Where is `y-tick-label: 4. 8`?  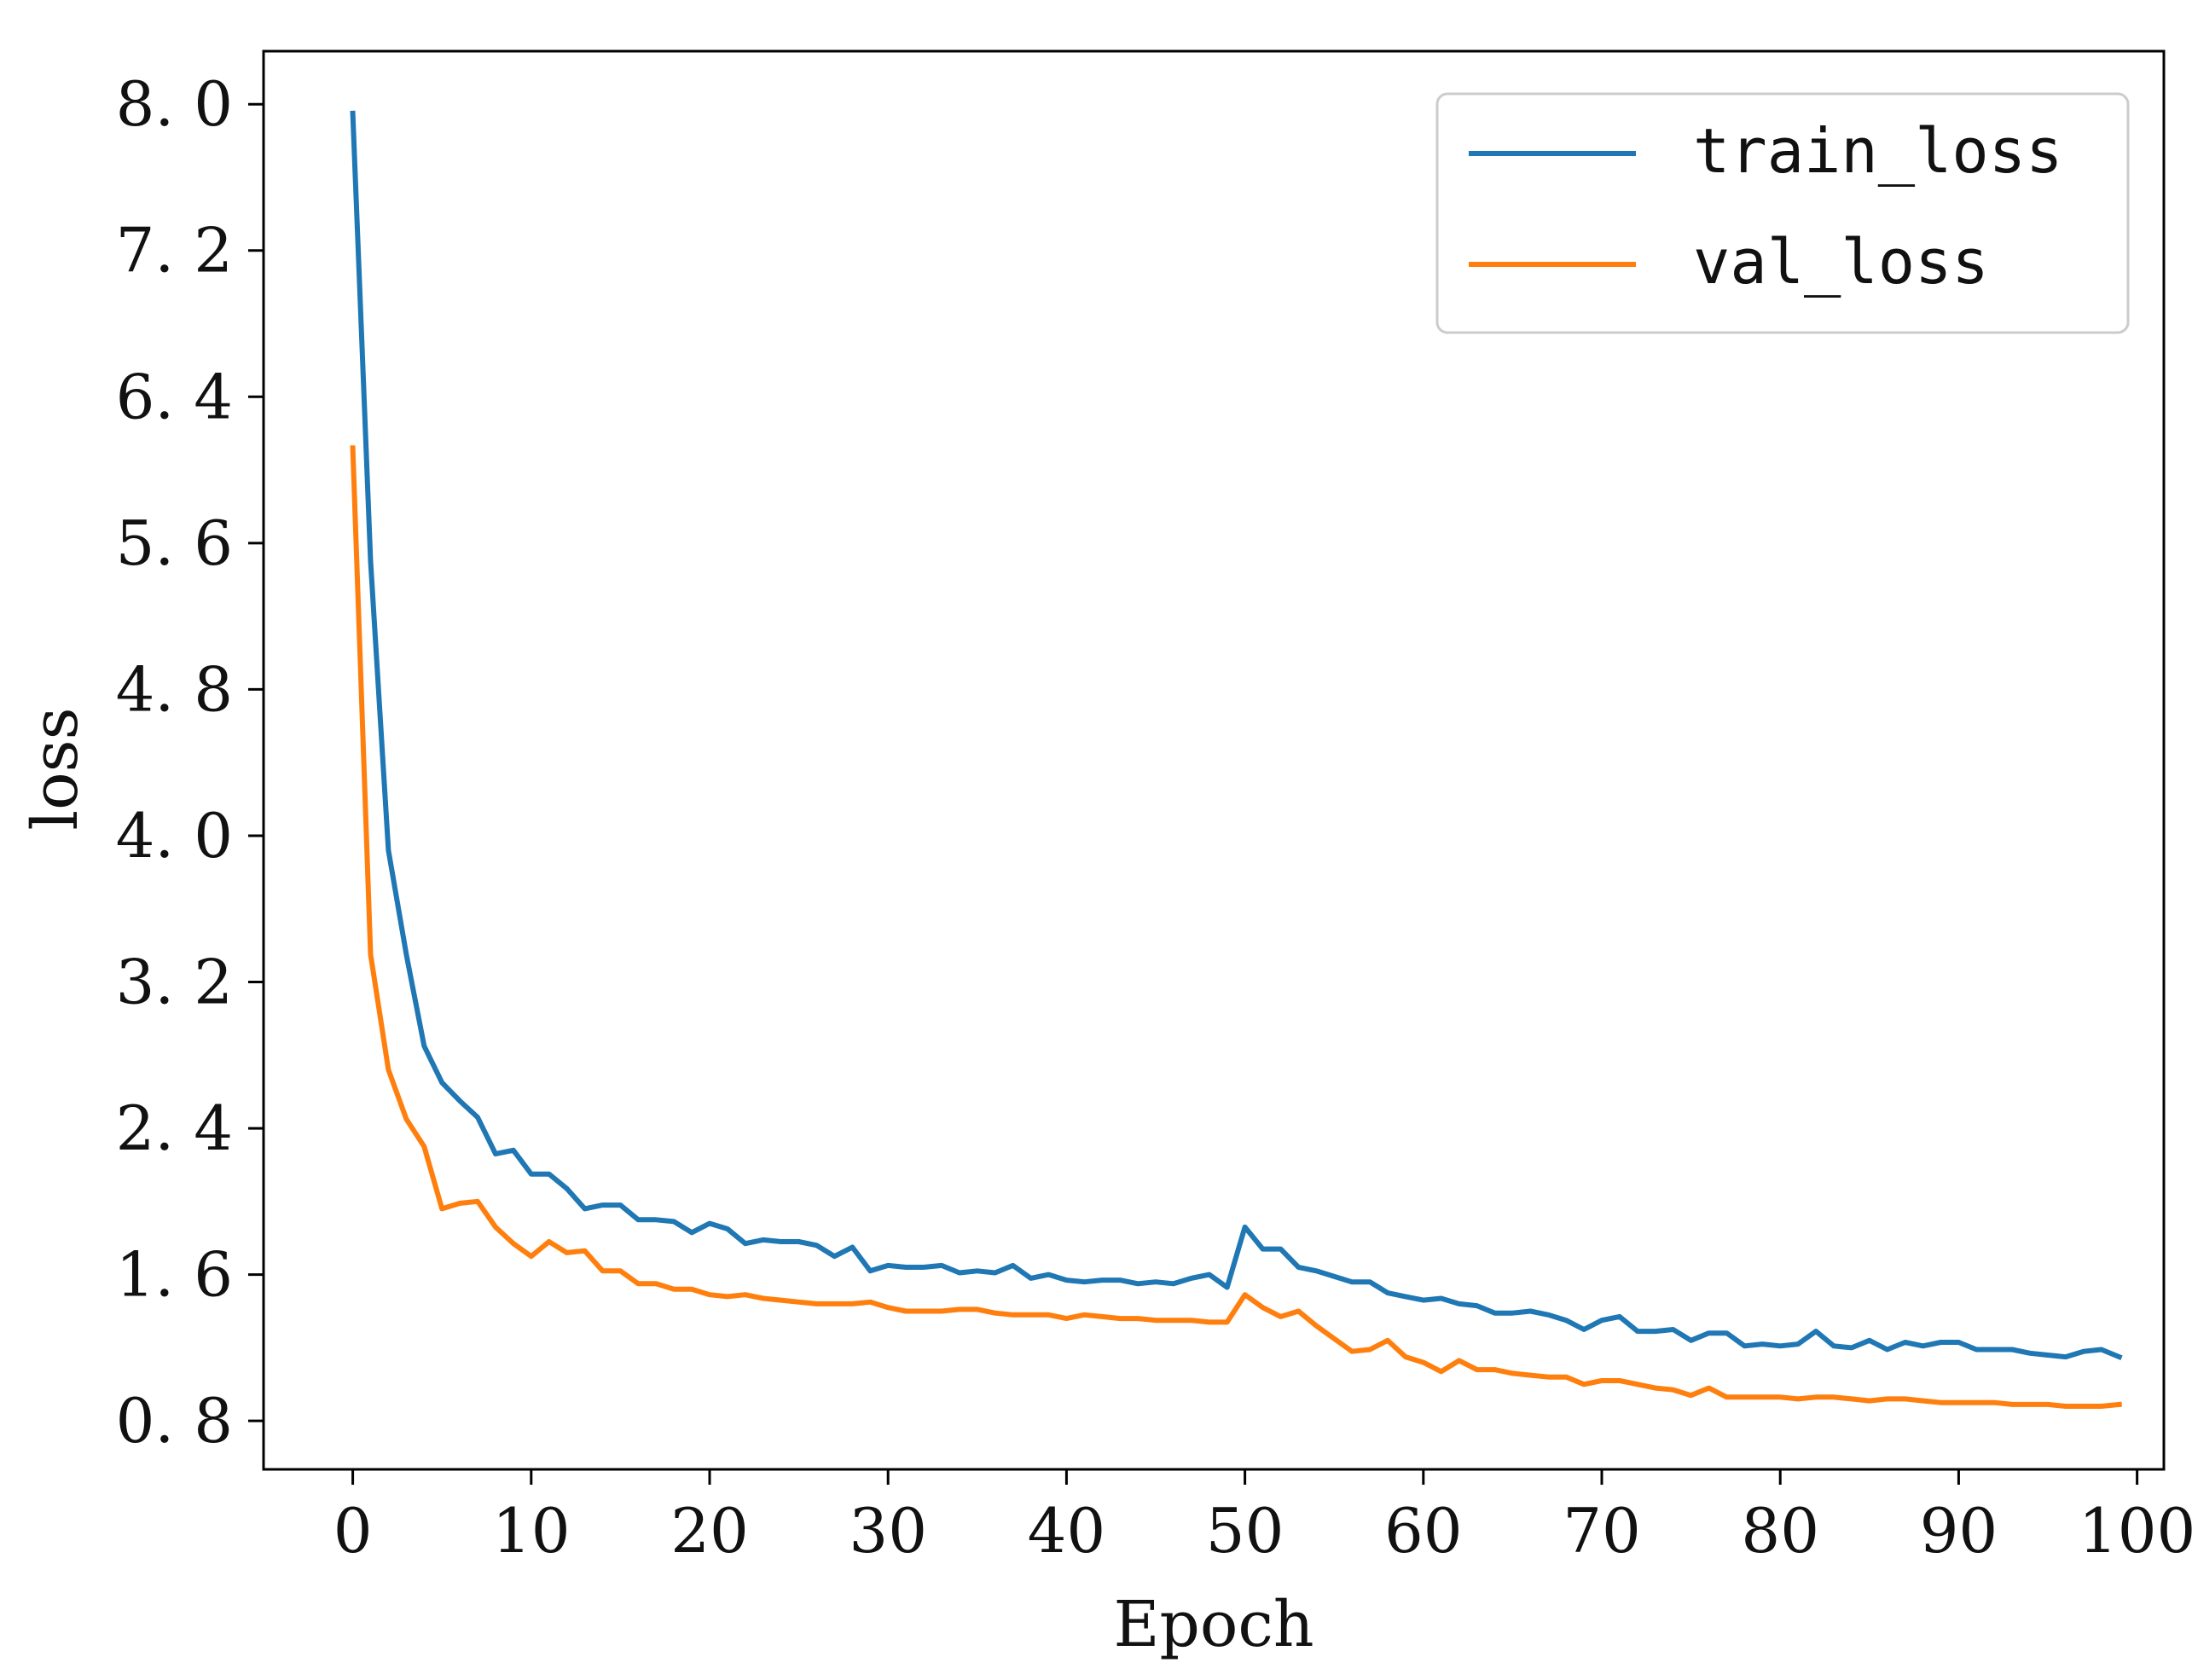
y-tick-label: 4. 8 is located at coordinates (174, 689).